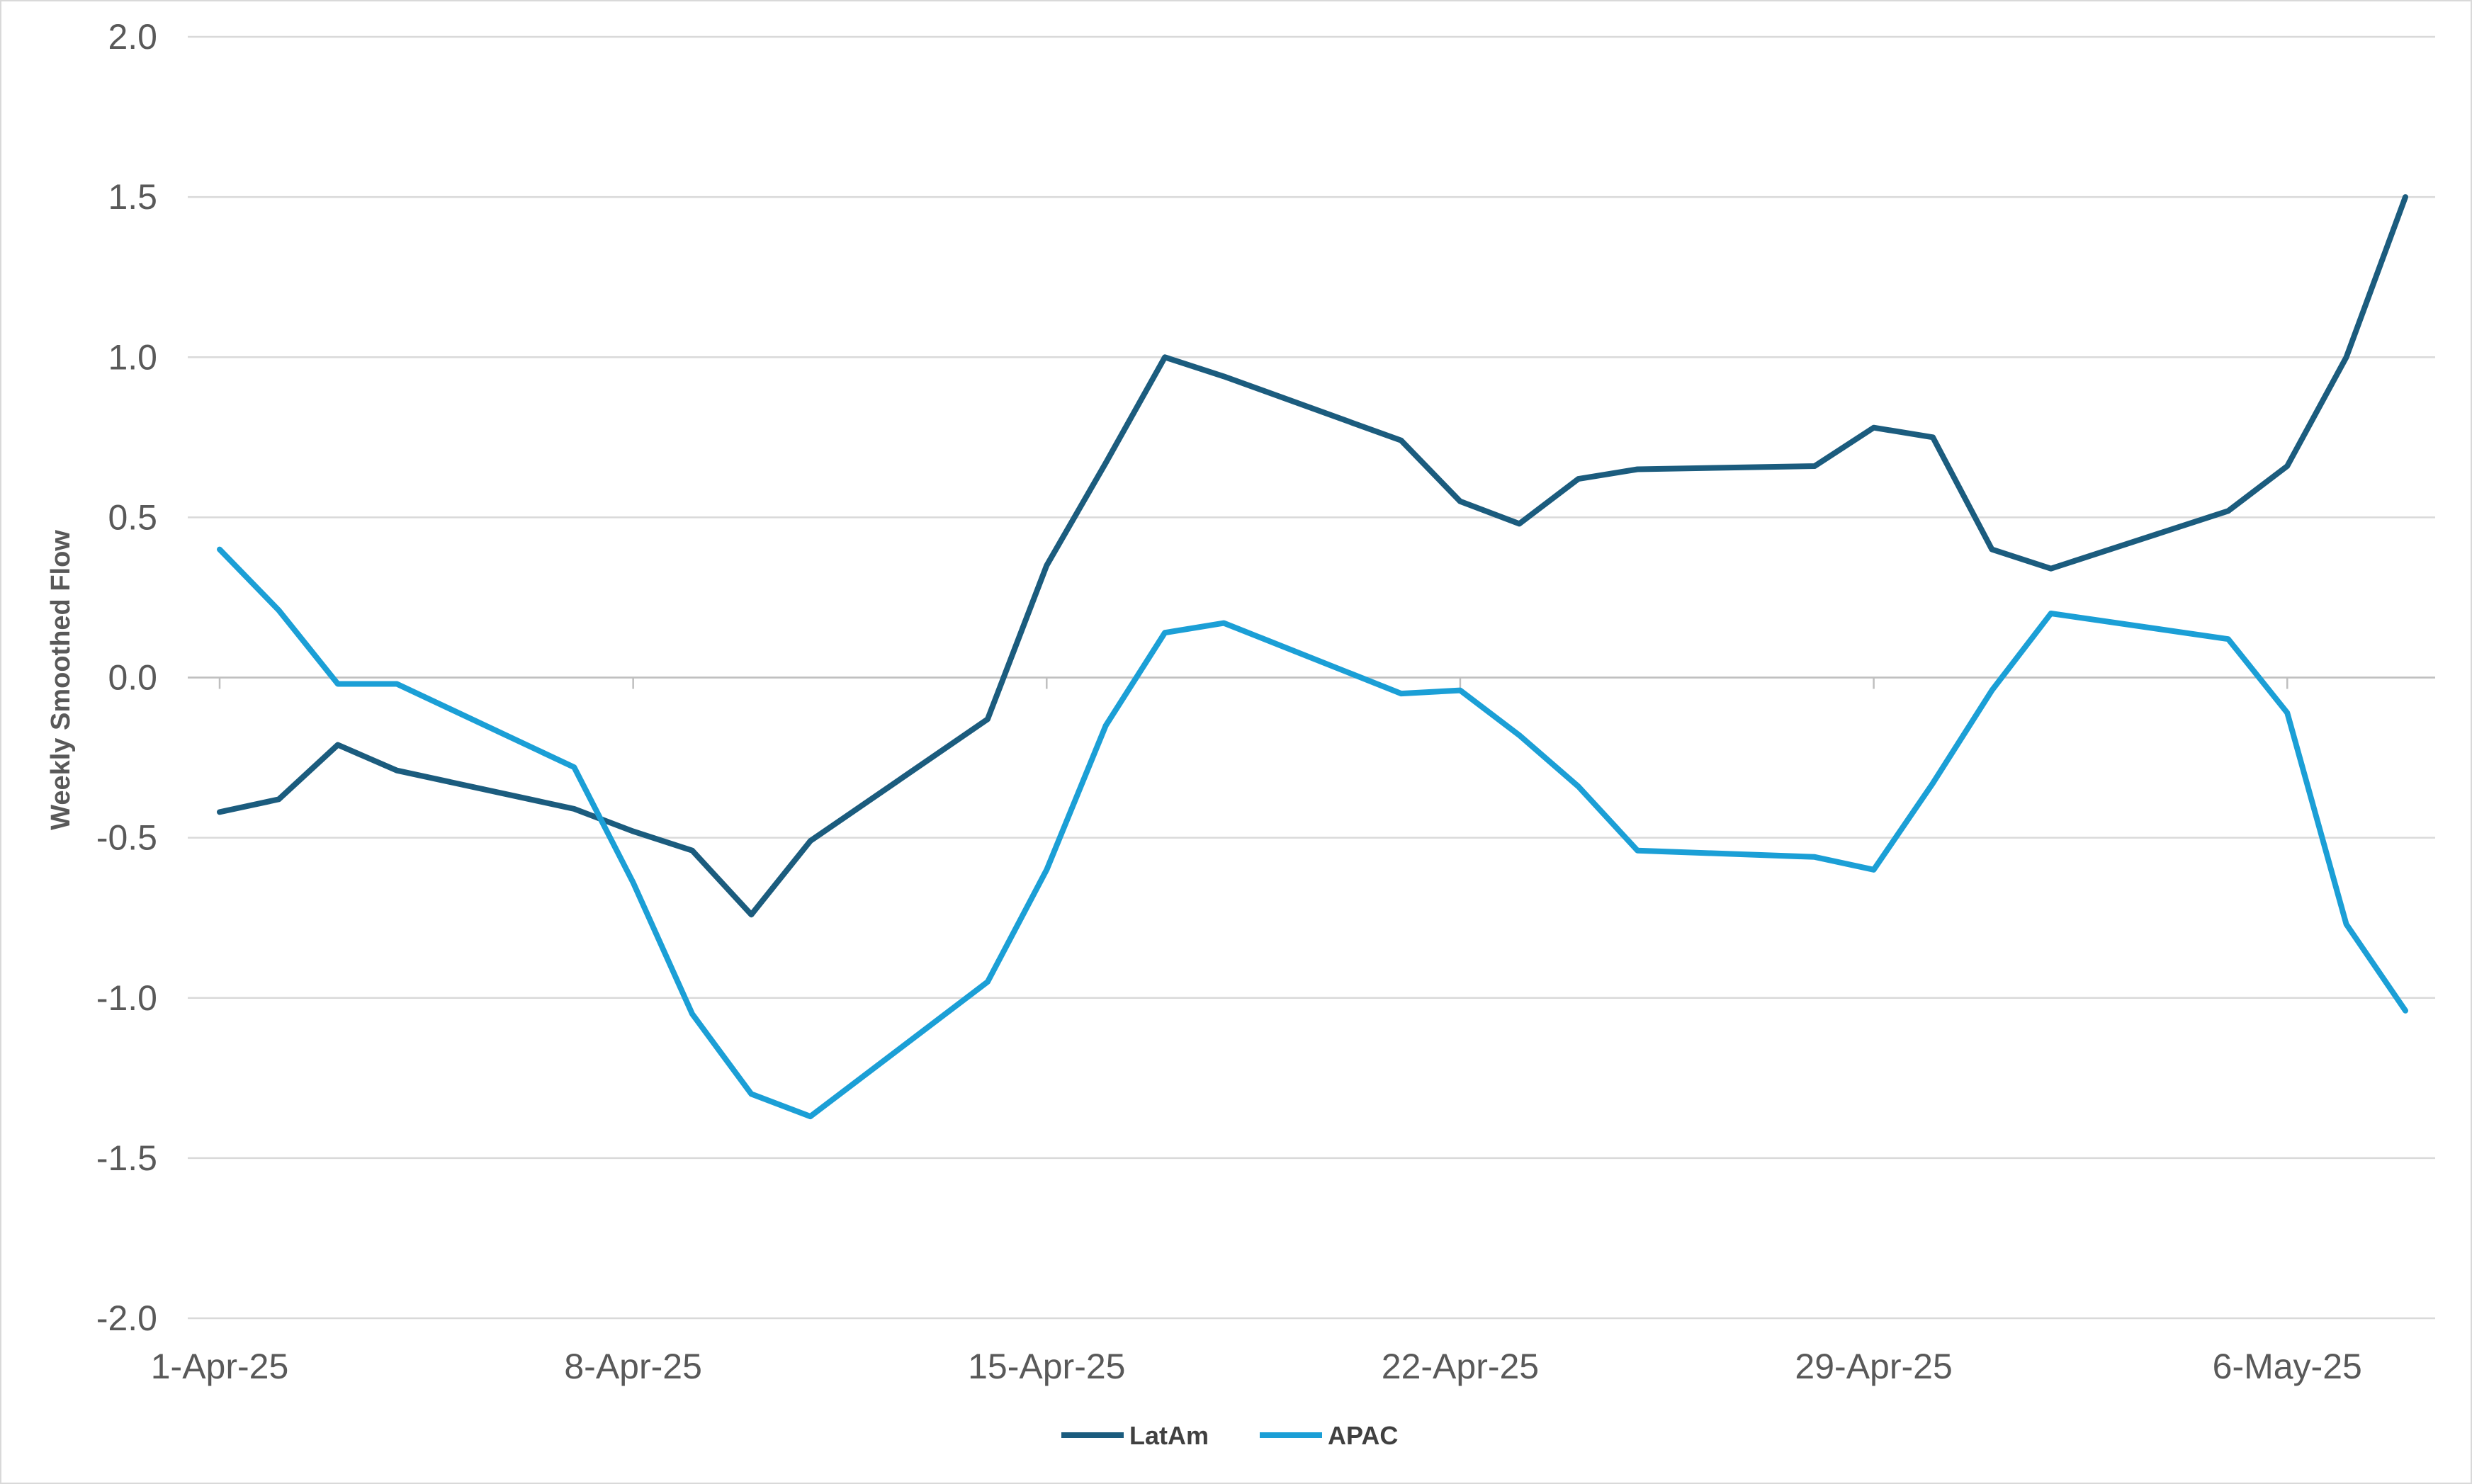 This screenshot has height=1484, width=2472. I want to click on y-tick-label: -1.5, so click(127, 1158).